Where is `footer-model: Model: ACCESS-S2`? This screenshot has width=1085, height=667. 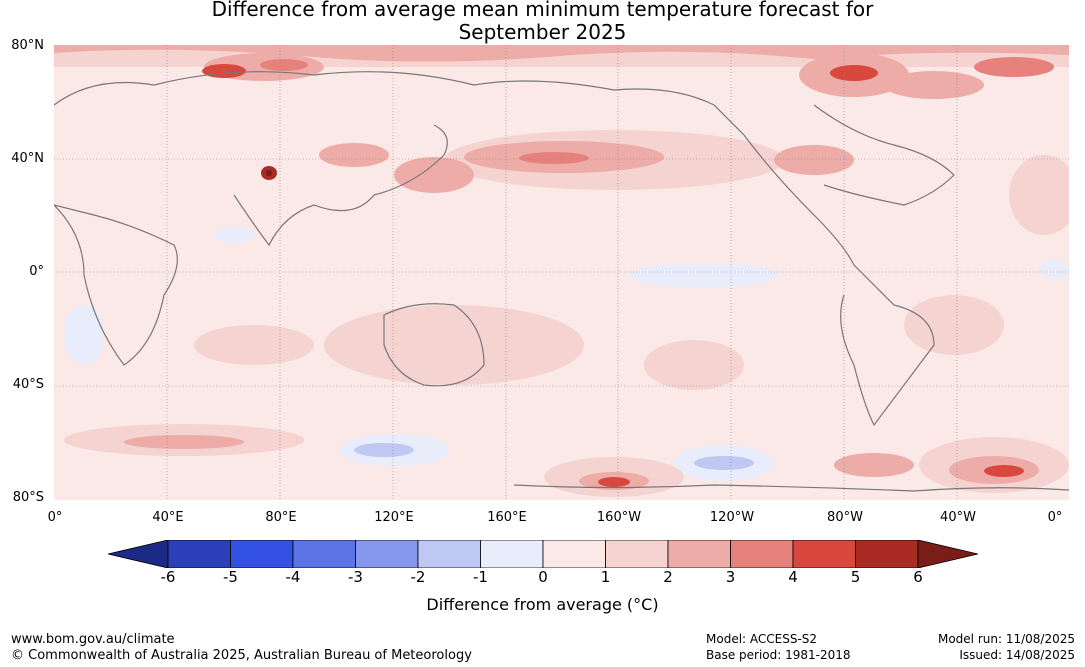 footer-model: Model: ACCESS-S2 is located at coordinates (762, 639).